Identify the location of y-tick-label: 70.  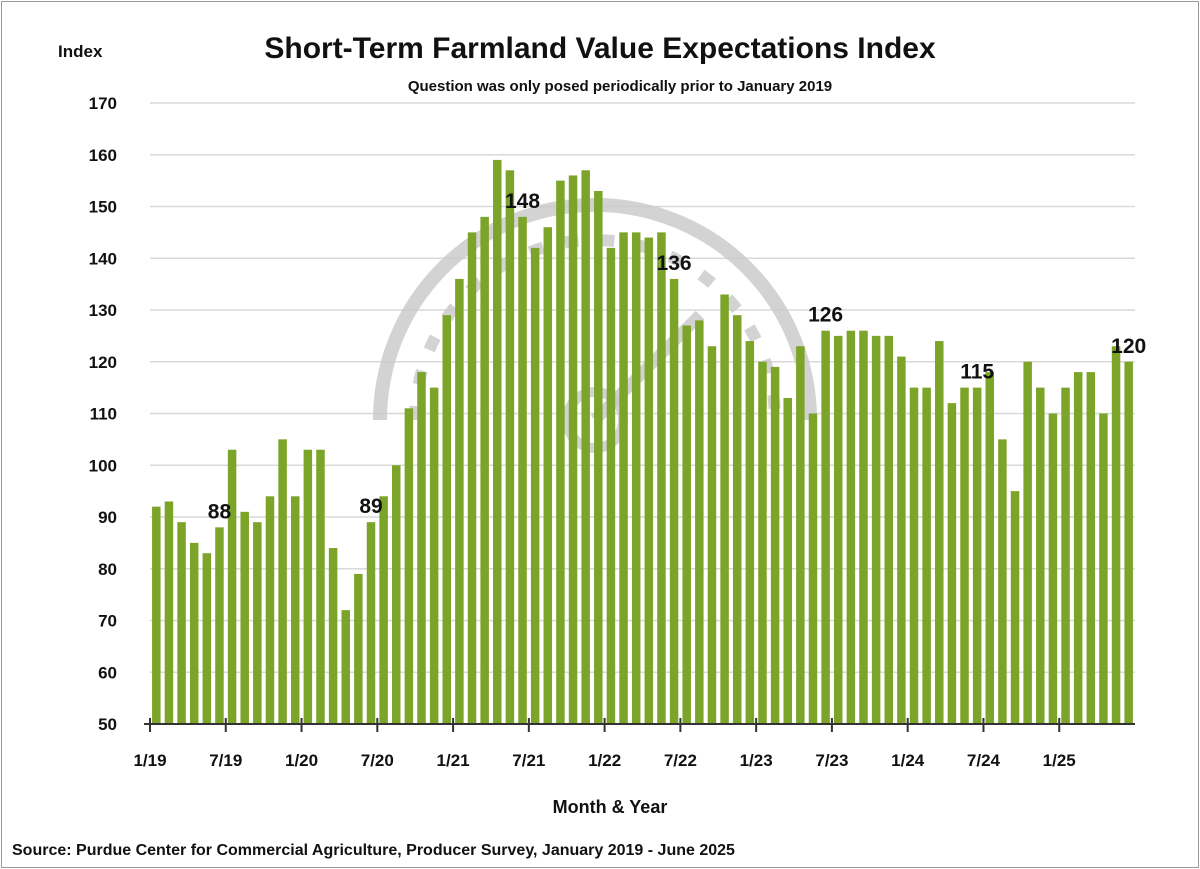
(107, 621).